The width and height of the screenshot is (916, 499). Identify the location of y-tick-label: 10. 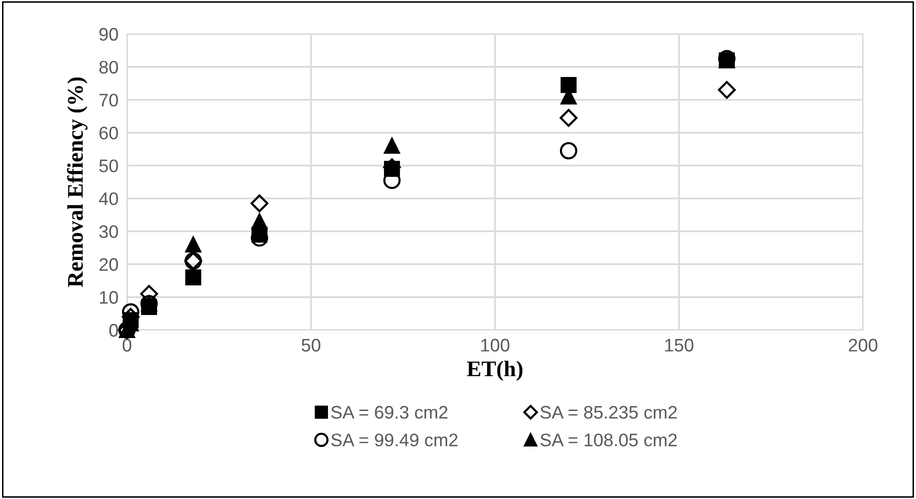
(109, 297).